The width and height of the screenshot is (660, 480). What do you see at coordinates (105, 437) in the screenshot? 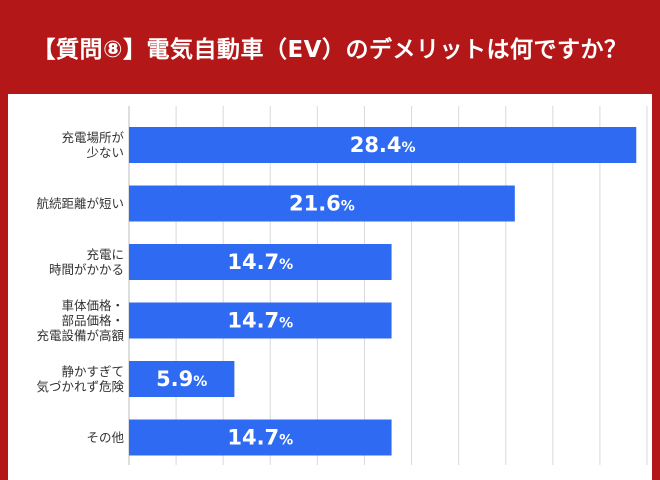
I see `category-label: その他` at bounding box center [105, 437].